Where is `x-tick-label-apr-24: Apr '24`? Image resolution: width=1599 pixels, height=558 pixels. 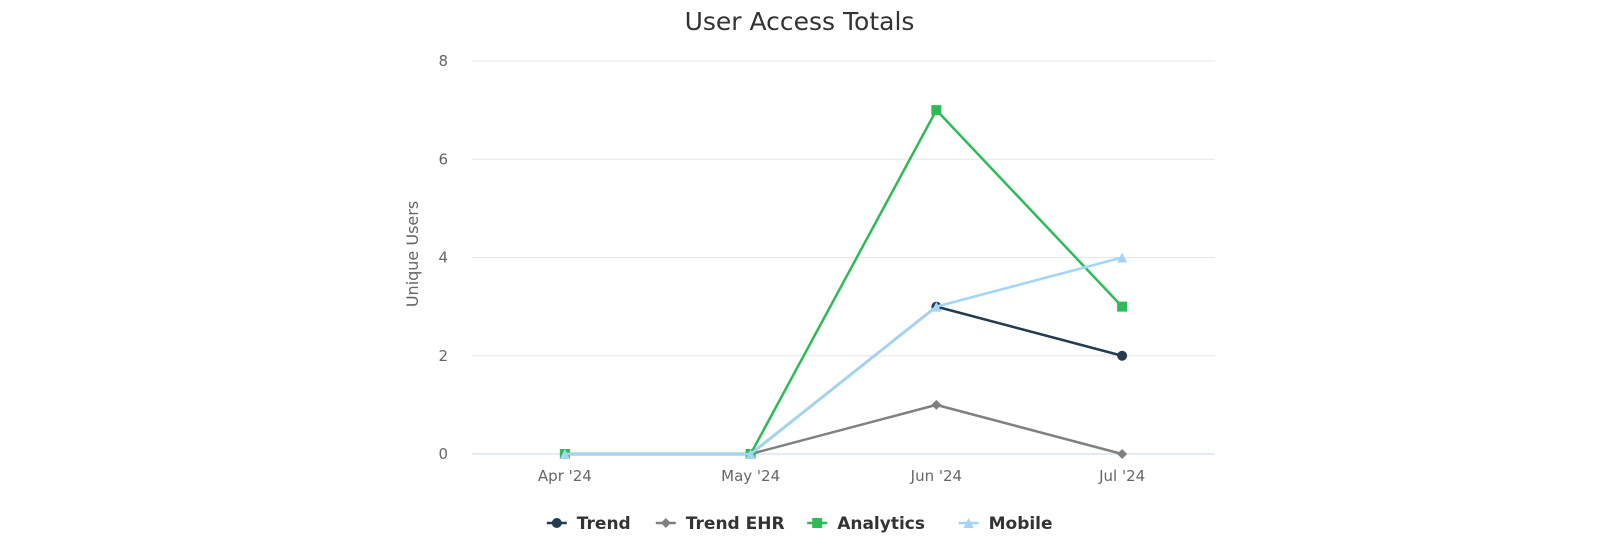 x-tick-label-apr-24: Apr '24 is located at coordinates (565, 476).